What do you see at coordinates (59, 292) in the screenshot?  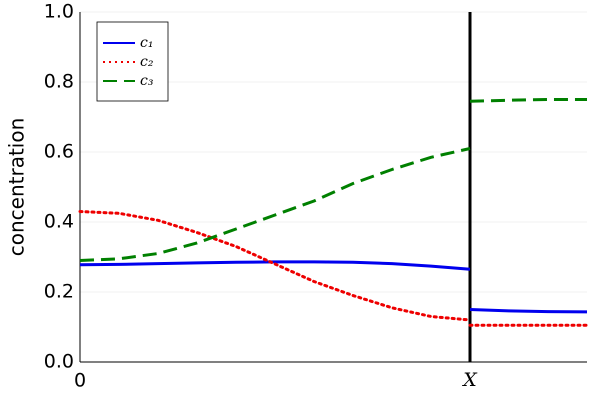 I see `y-tick-label: 0.2` at bounding box center [59, 292].